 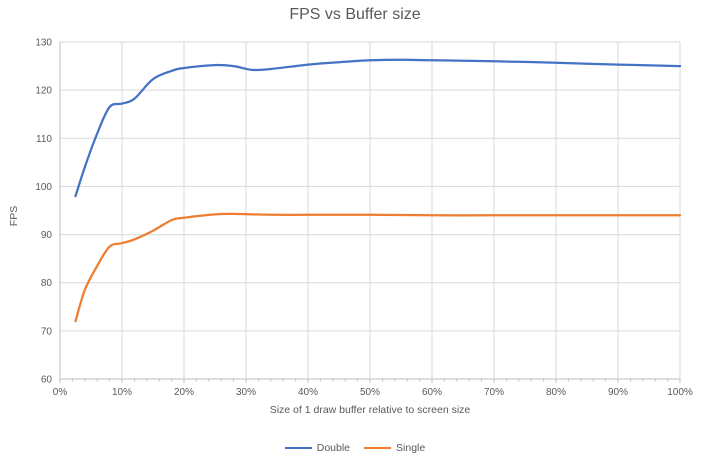 What do you see at coordinates (47, 380) in the screenshot?
I see `y-tick-label: 60` at bounding box center [47, 380].